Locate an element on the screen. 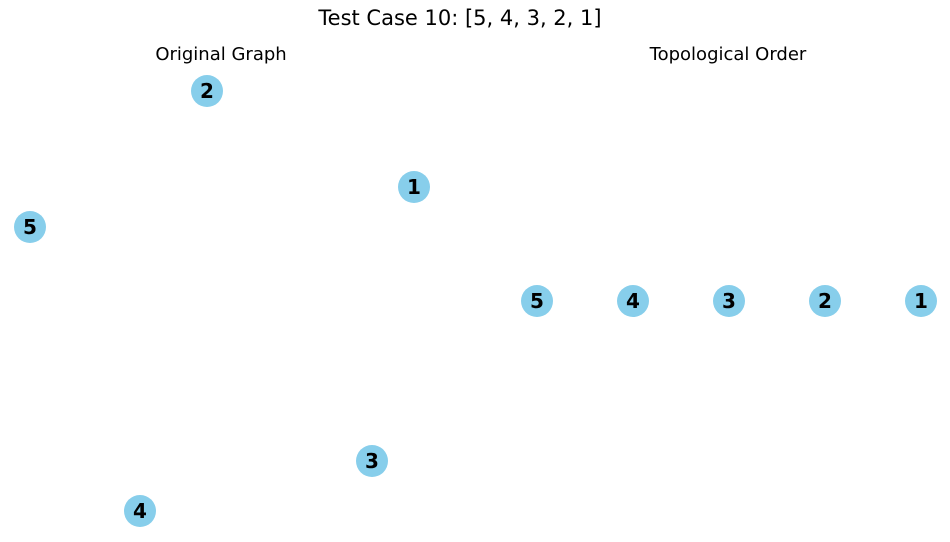 This screenshot has width=950, height=542. graph-node-5: 5 is located at coordinates (30, 227).